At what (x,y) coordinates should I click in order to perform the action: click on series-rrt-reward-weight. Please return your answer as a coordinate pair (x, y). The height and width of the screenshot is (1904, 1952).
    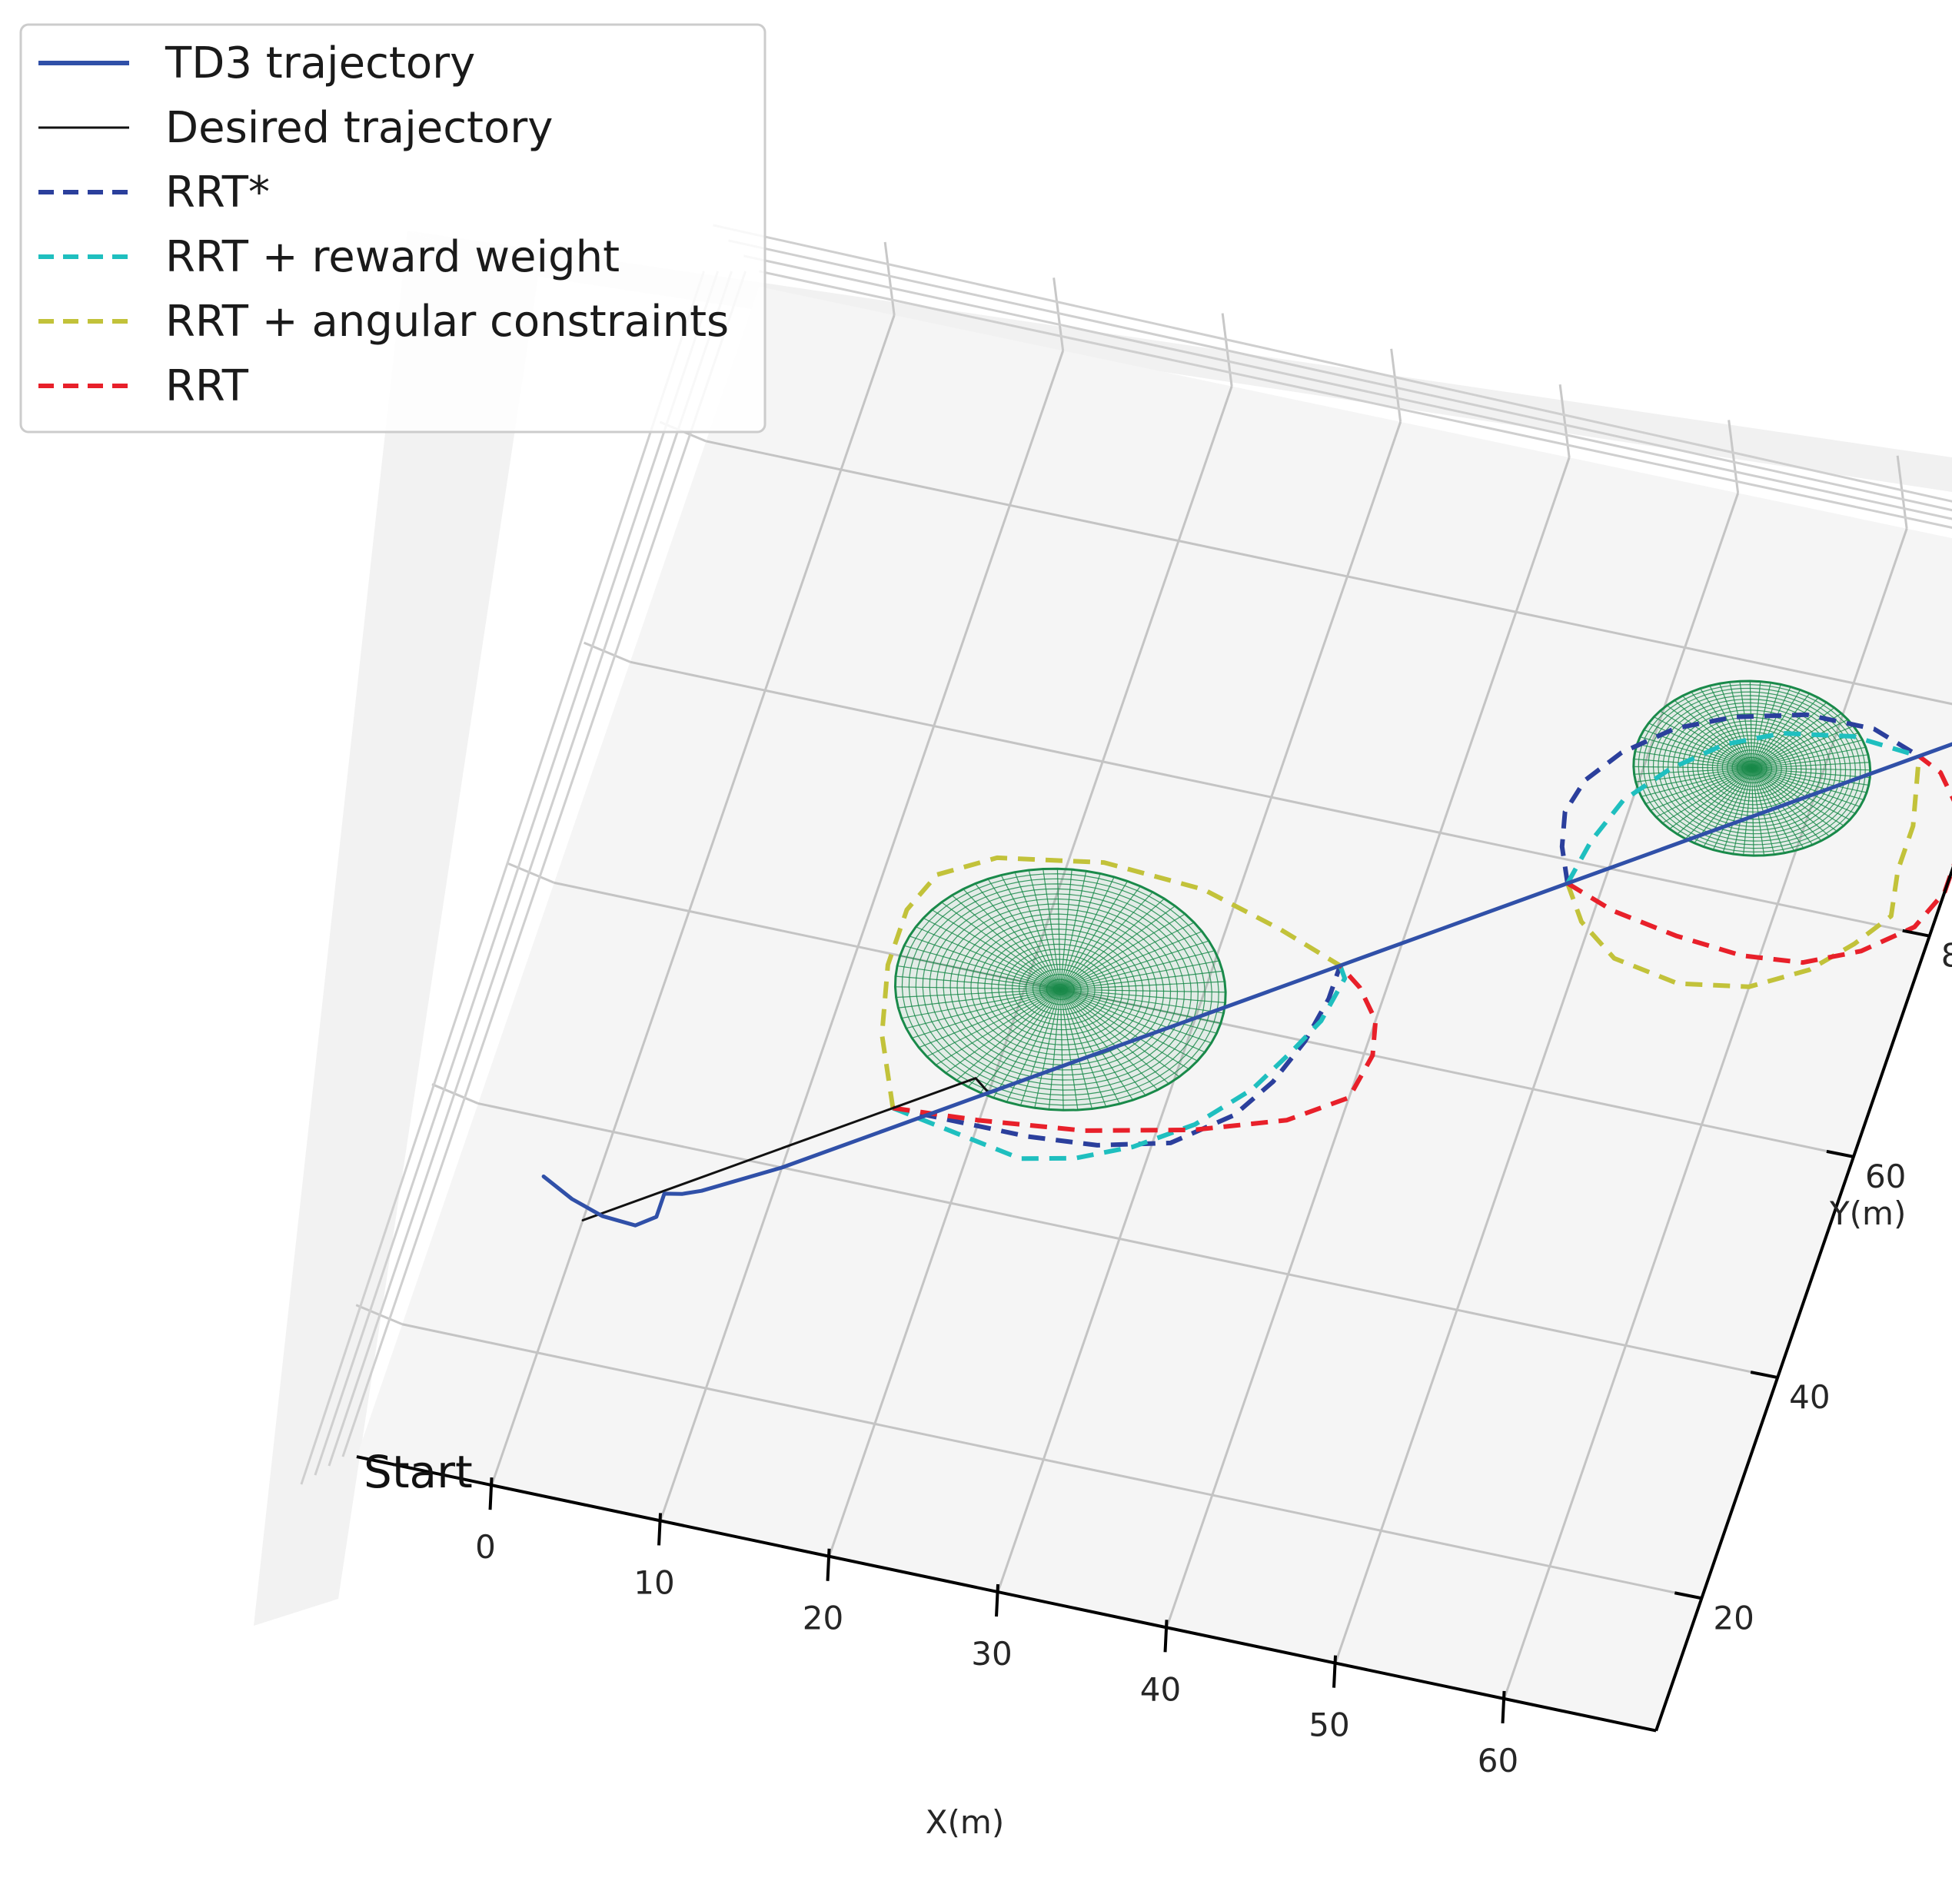
    Looking at the image, I should click on (1742, 808).